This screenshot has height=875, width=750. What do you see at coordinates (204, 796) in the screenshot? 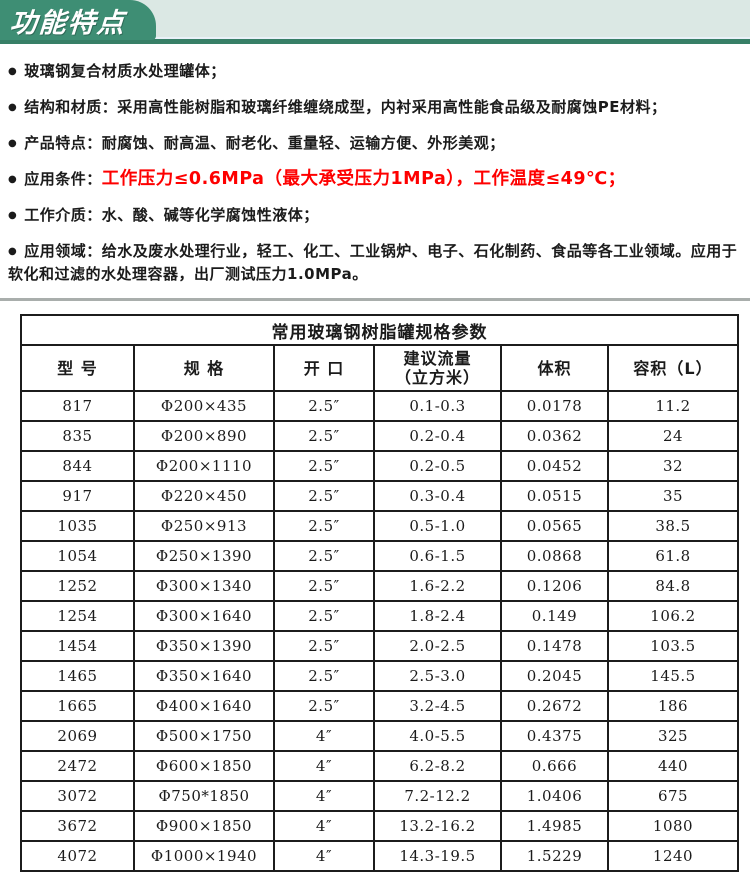
I see `cell: Φ750*1850` at bounding box center [204, 796].